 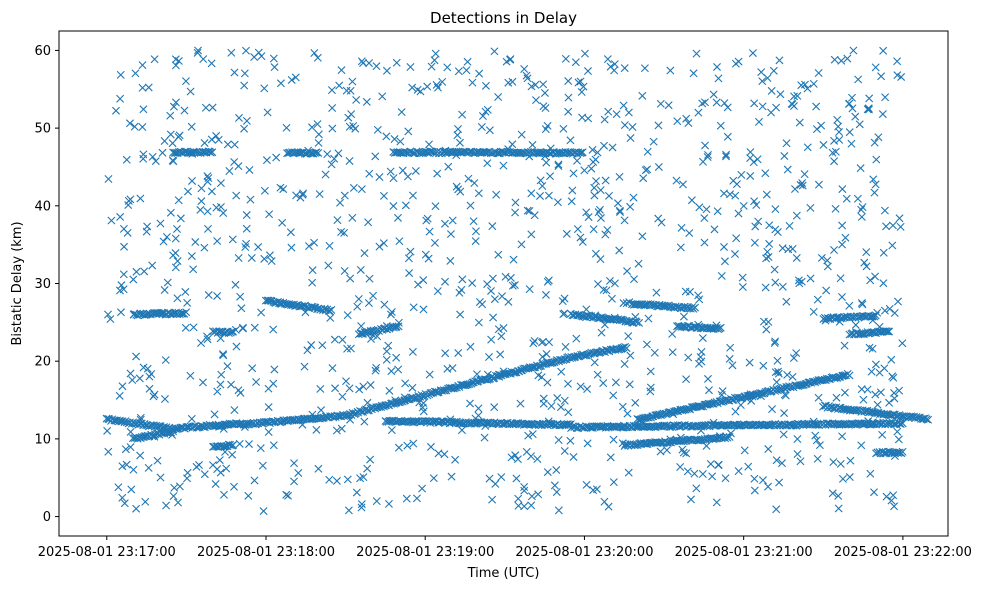 I want to click on y-tick-label: 30, so click(x=42, y=284).